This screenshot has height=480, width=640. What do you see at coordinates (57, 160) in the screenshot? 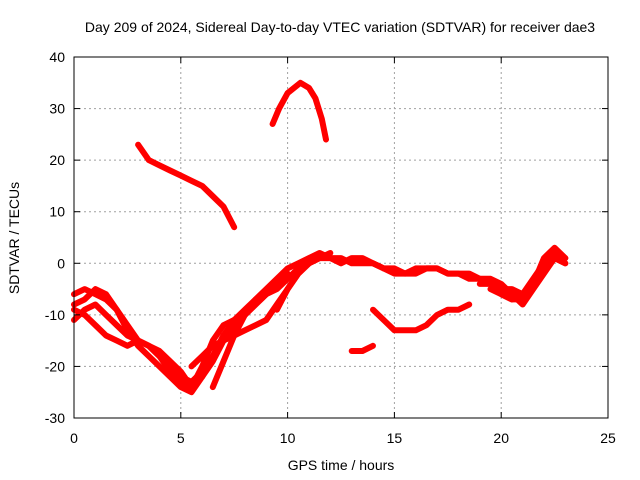
I see `y-tick-label: 20` at bounding box center [57, 160].